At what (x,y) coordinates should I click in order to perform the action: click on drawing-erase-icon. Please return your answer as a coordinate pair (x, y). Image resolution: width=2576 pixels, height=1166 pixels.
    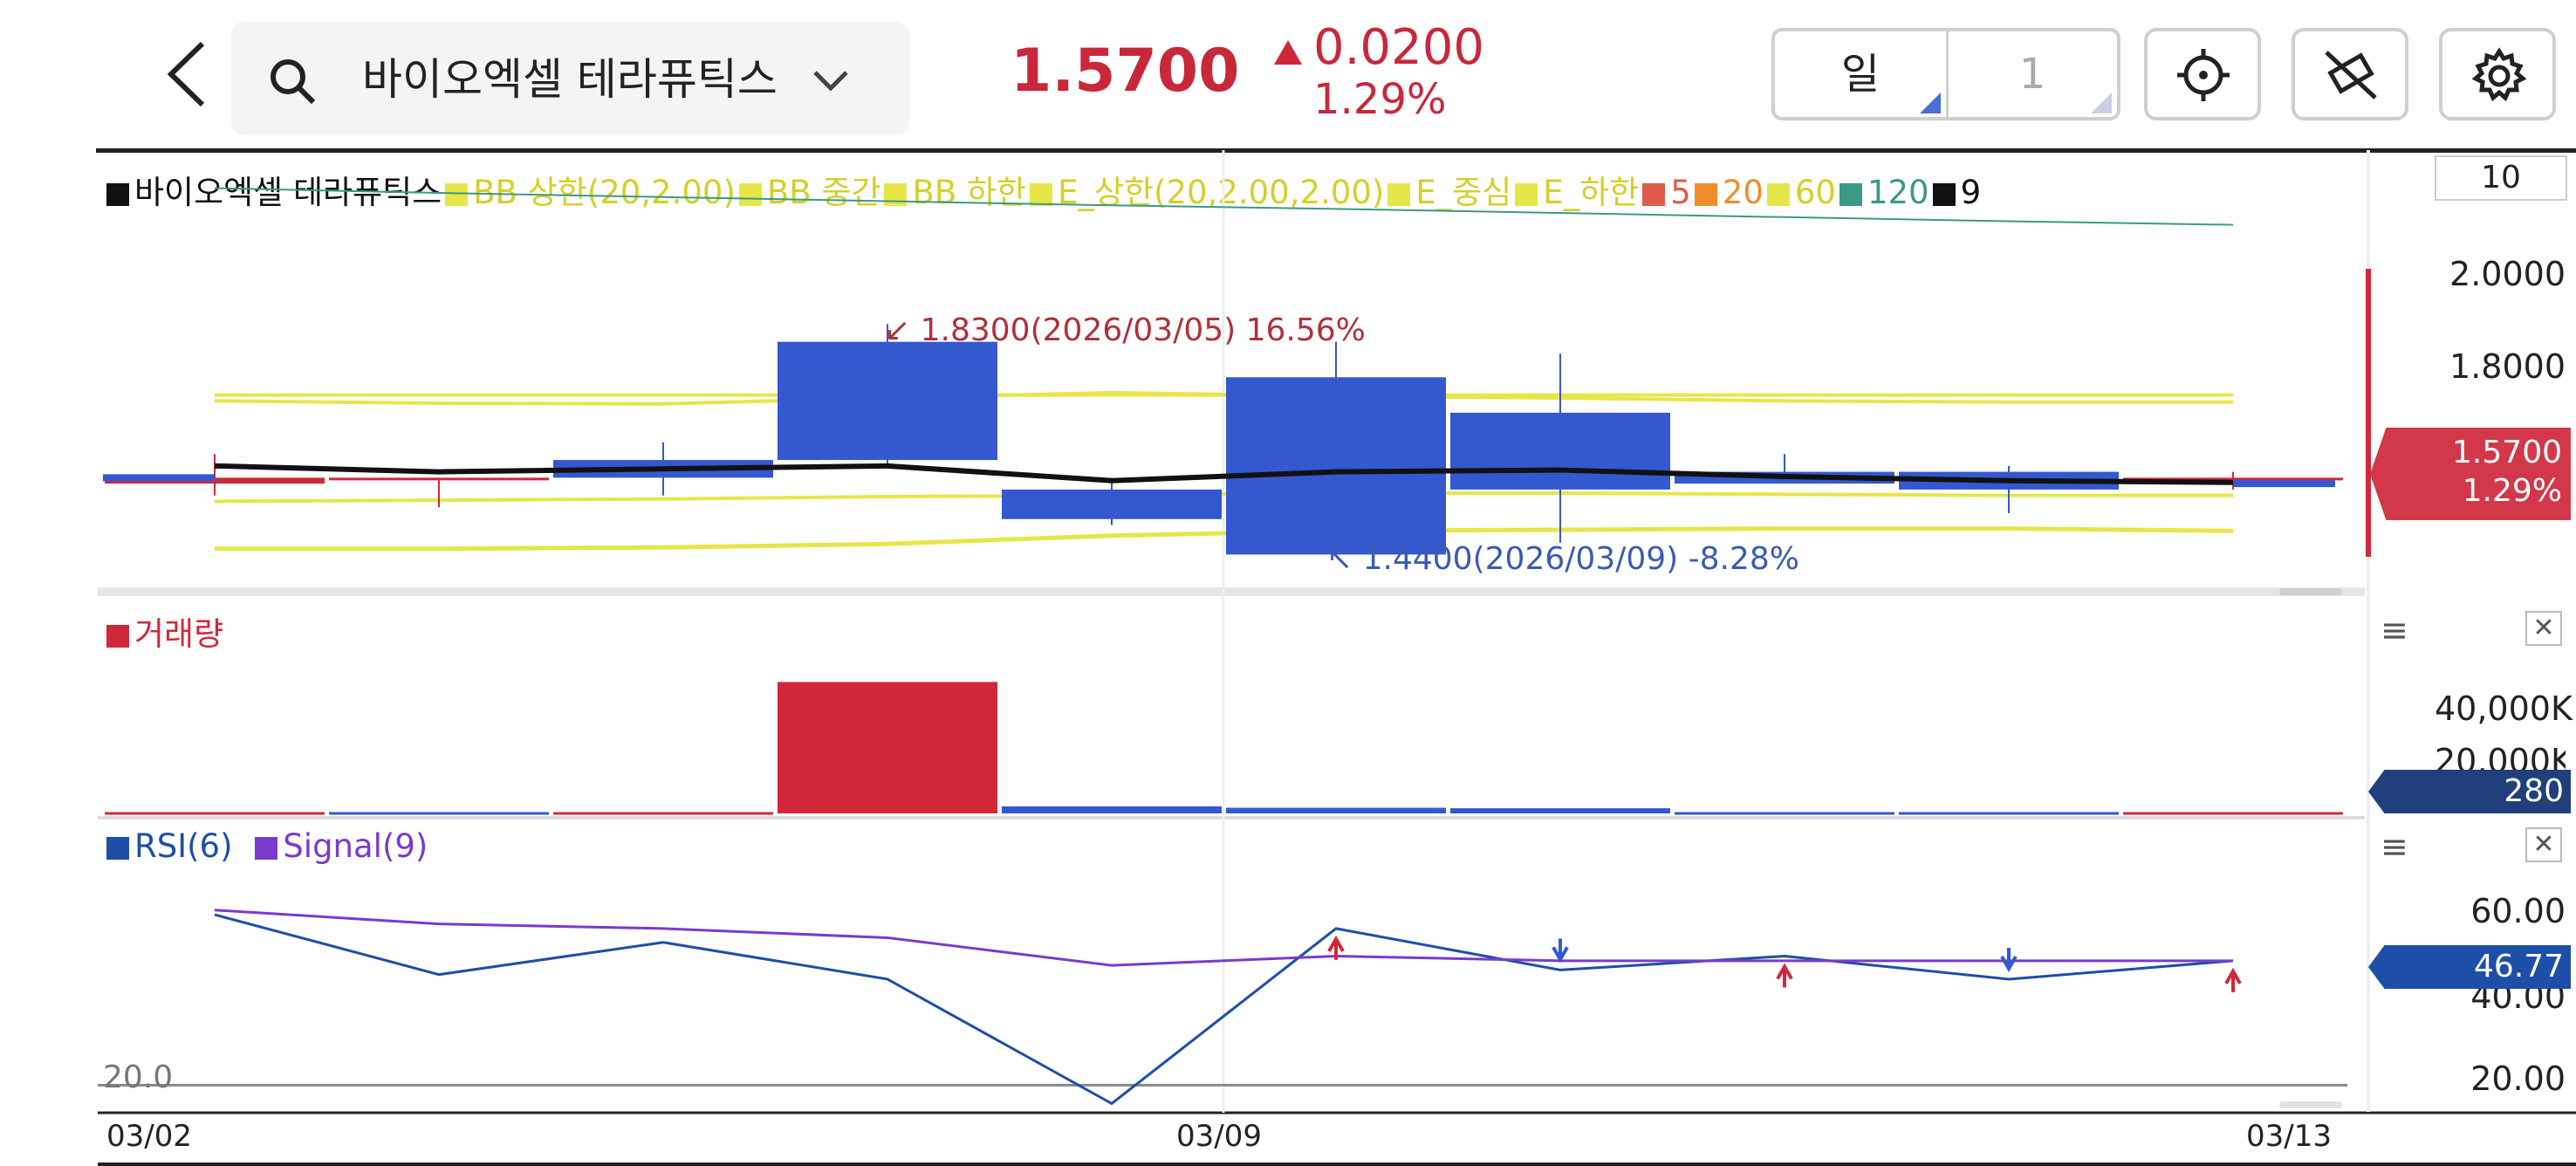
    Looking at the image, I should click on (2351, 75).